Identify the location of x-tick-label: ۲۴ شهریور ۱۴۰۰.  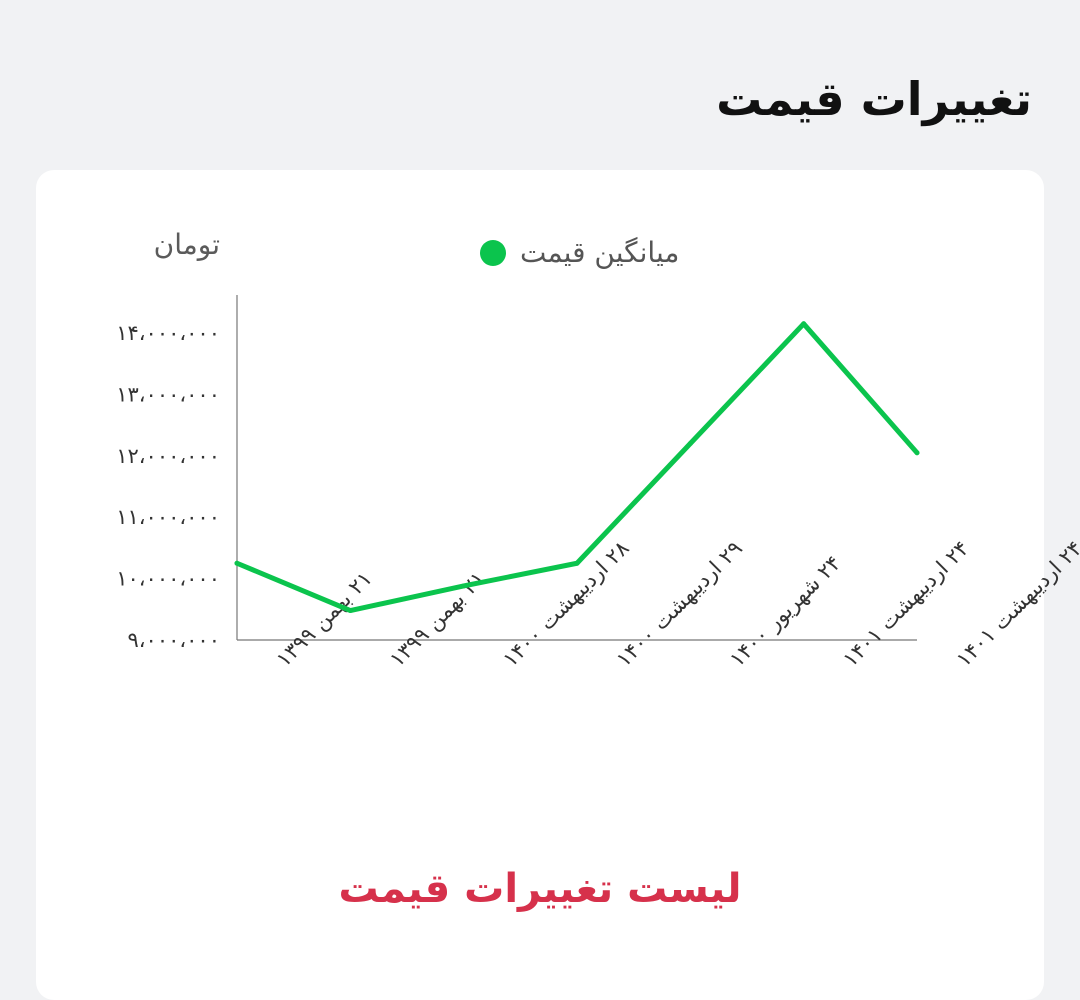
(785, 611).